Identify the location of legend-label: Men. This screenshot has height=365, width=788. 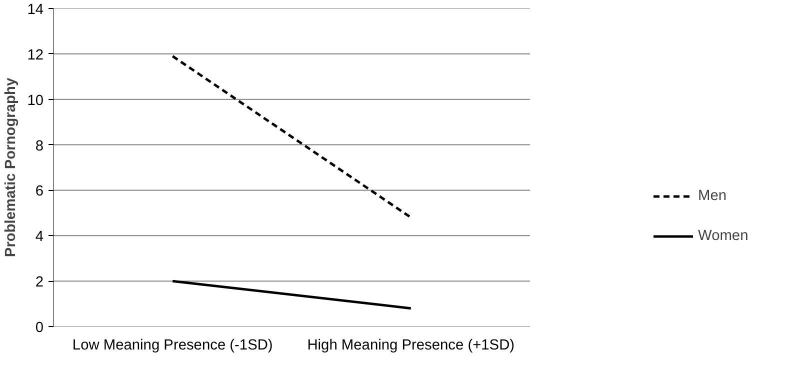
(712, 196).